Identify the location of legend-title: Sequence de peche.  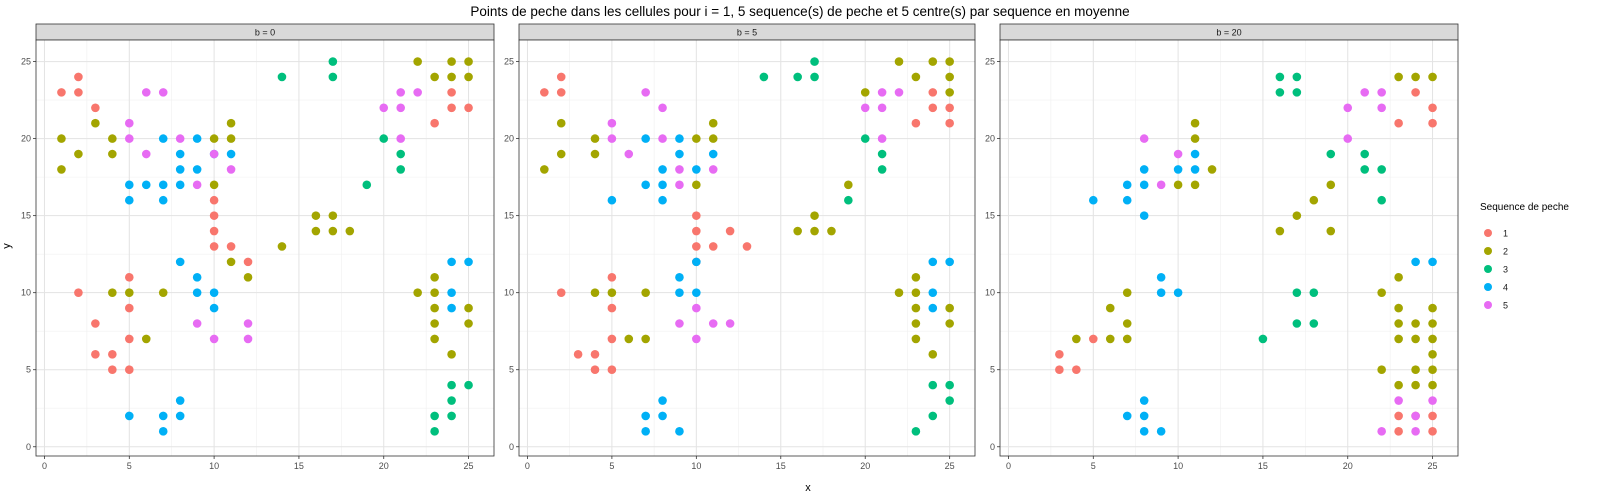
(1524, 207).